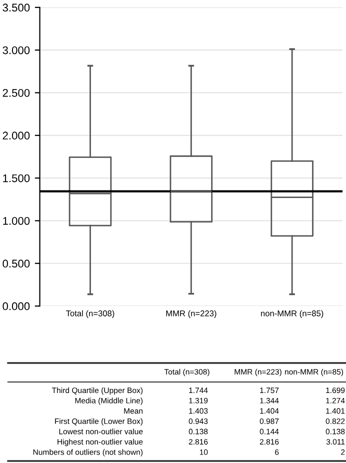 The height and width of the screenshot is (463, 346). Describe the element at coordinates (16, 306) in the screenshot. I see `y-tick-label: 0.000` at that location.